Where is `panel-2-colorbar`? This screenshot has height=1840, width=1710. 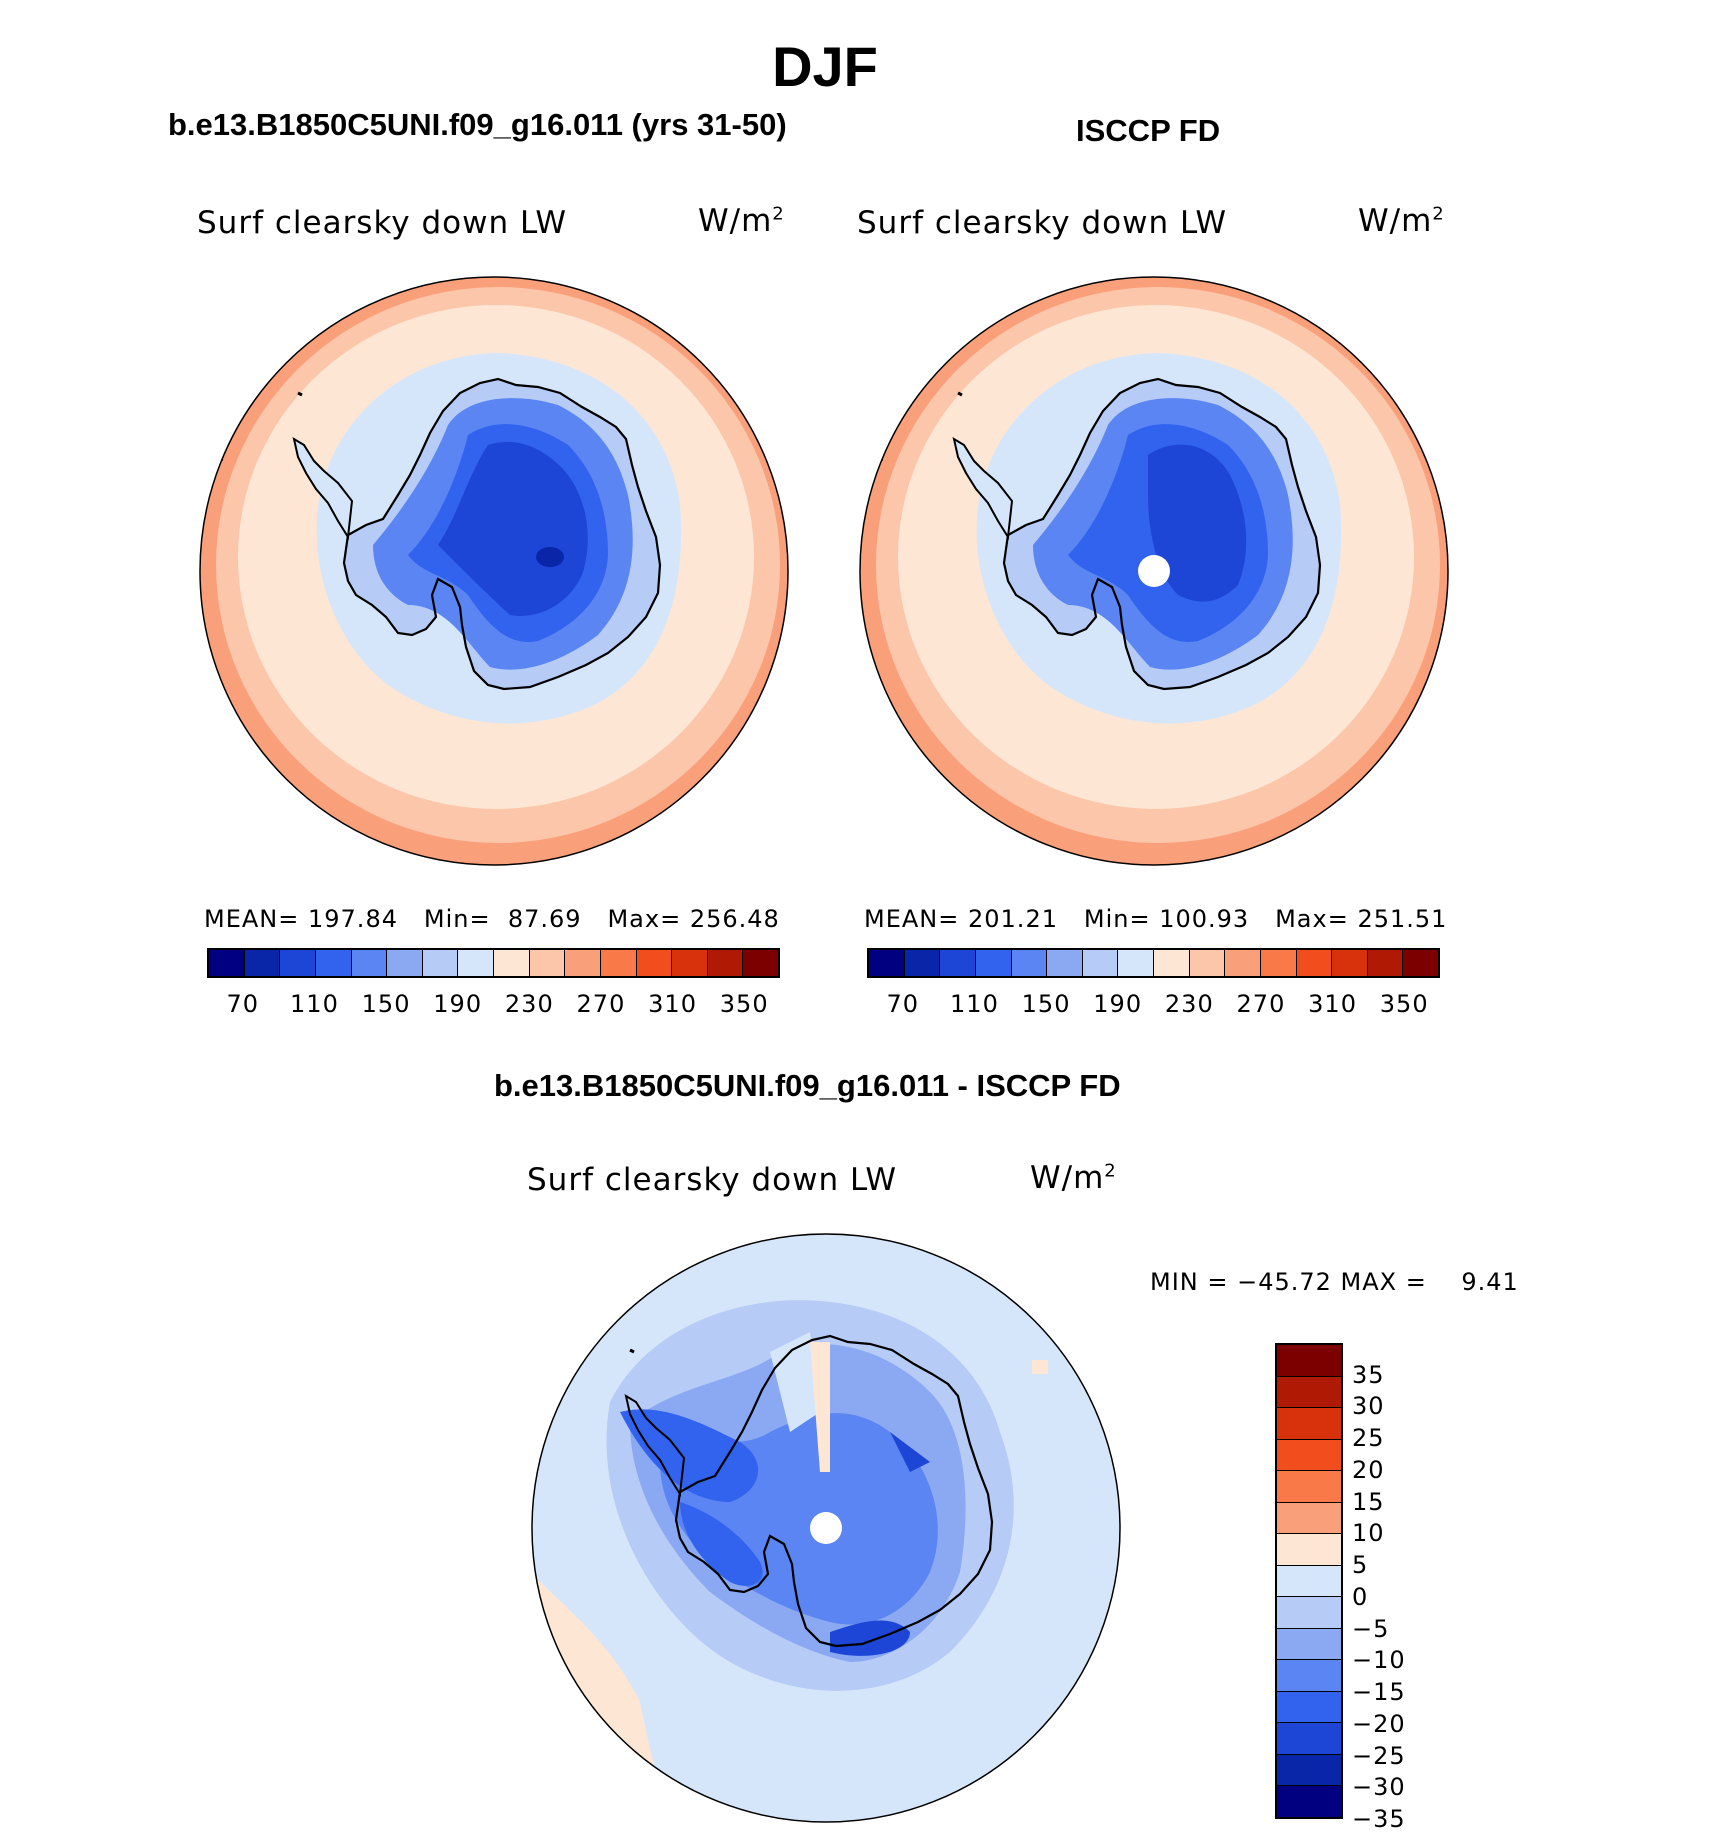
panel-2-colorbar is located at coordinates (1153, 963).